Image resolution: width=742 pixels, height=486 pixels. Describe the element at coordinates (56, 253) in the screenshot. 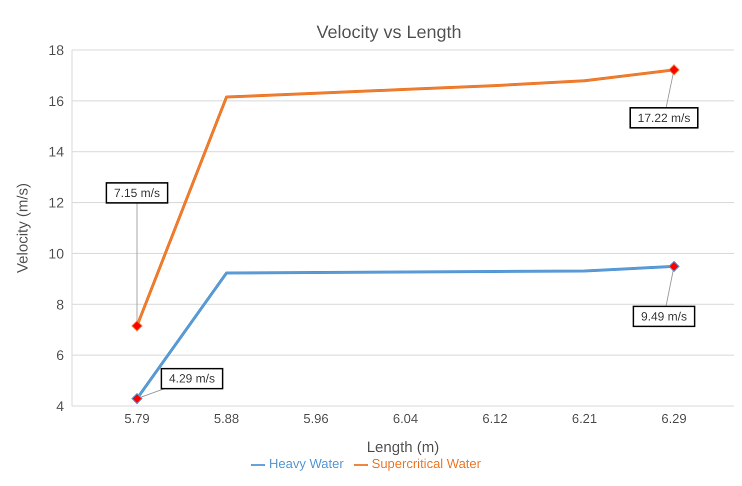

I see `y-tick-label: 10` at that location.